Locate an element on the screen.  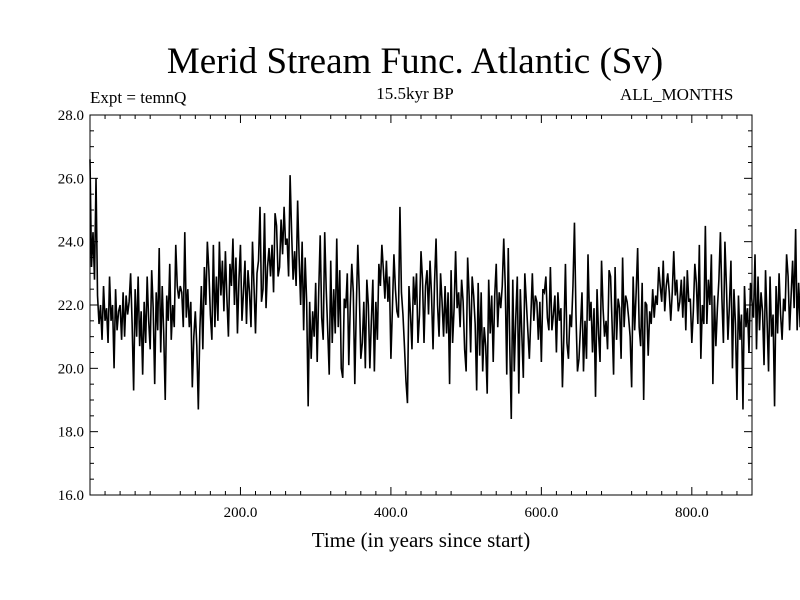
months-label: ALL_MONTHS is located at coordinates (677, 94).